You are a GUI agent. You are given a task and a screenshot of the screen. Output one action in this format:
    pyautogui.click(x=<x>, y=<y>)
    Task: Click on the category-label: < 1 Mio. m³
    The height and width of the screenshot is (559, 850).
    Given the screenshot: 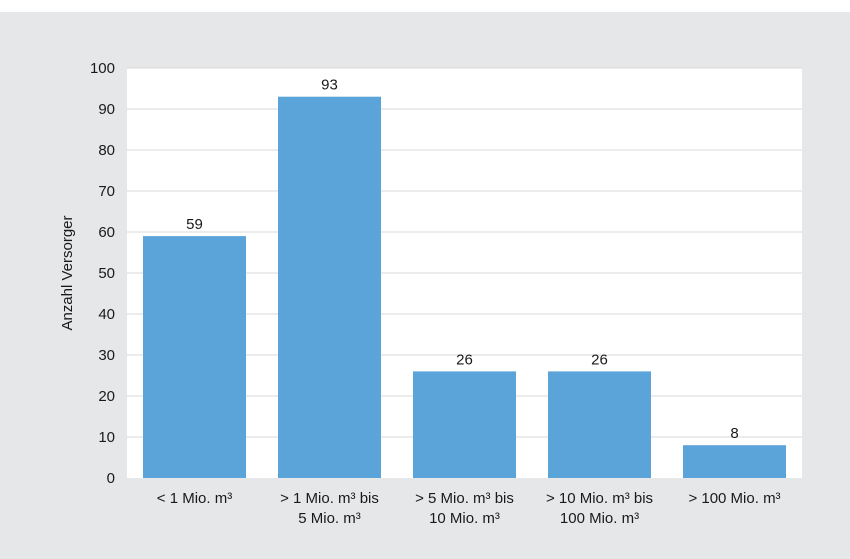 What is the action you would take?
    pyautogui.click(x=194, y=498)
    